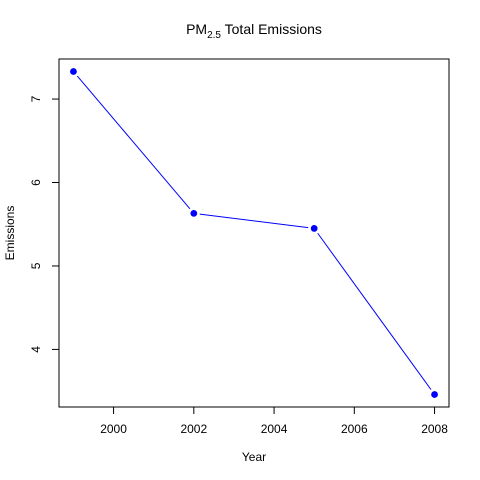 This screenshot has height=480, width=480. I want to click on x-tick-label: 2006, so click(354, 429).